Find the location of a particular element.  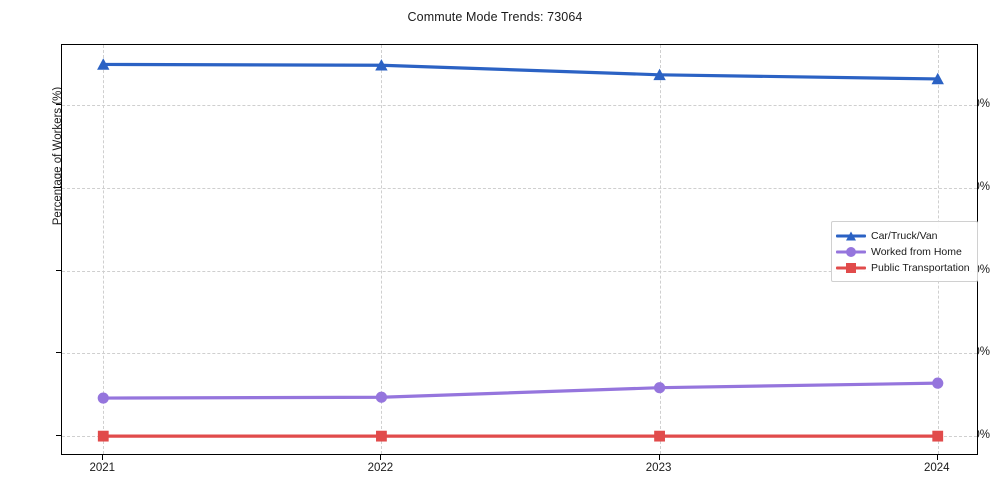

legend-item: Public Transportation is located at coordinates (904, 267).